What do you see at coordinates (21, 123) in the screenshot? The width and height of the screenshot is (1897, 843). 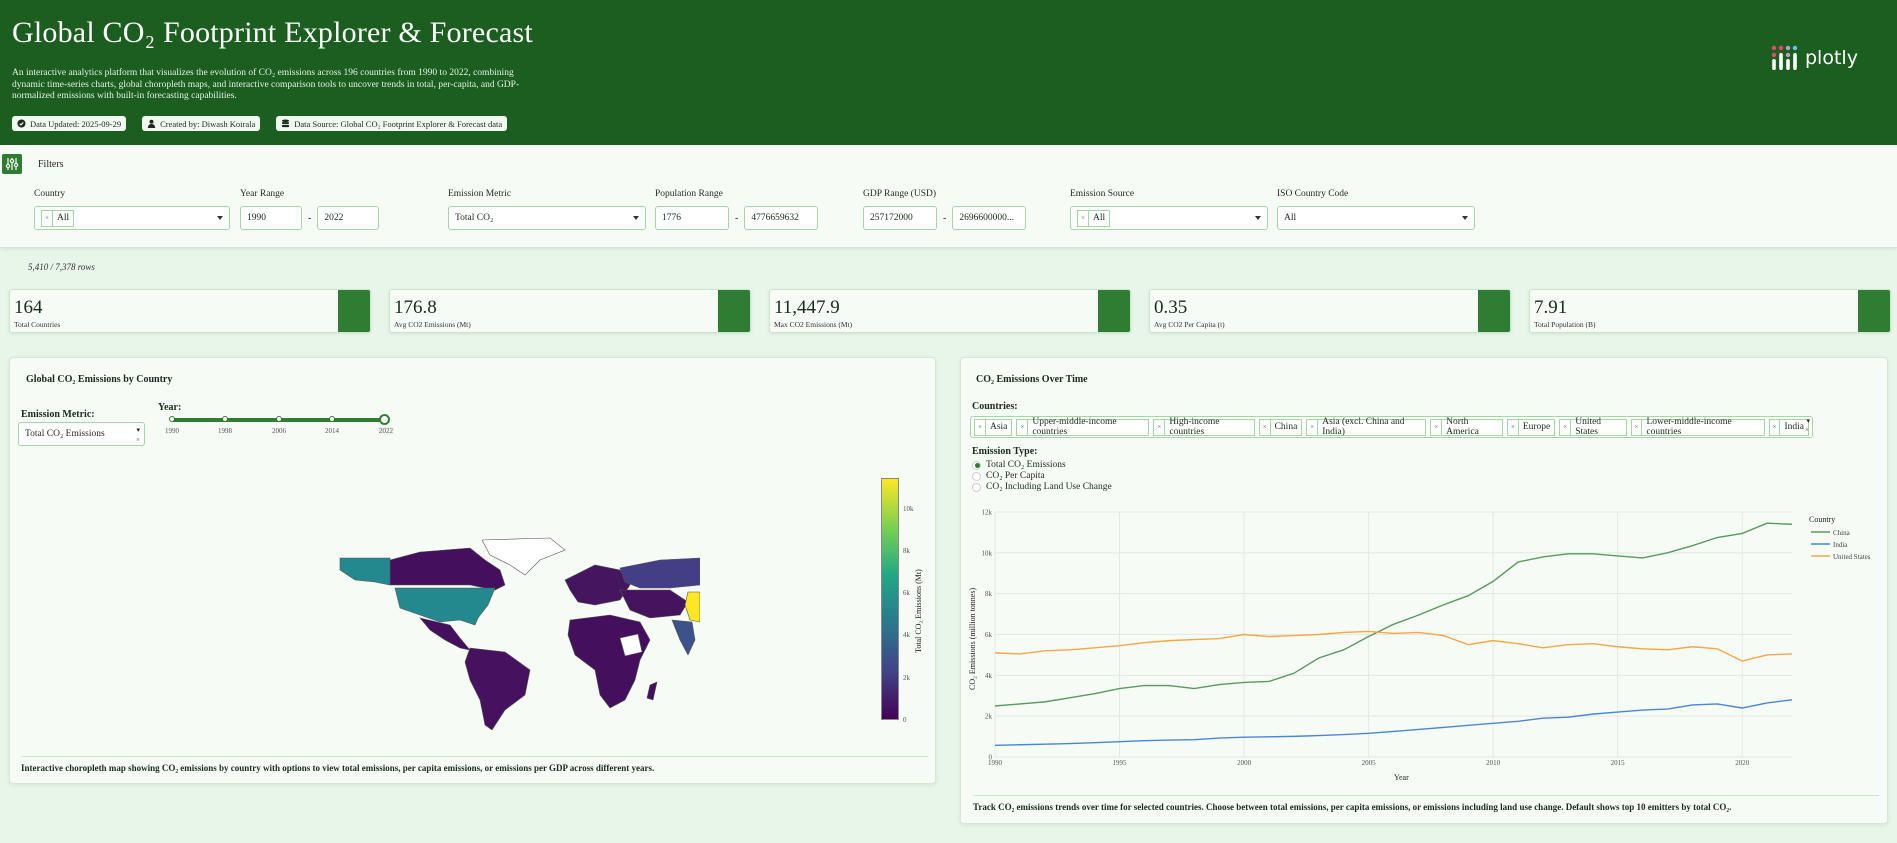 I see `check-circle-icon` at bounding box center [21, 123].